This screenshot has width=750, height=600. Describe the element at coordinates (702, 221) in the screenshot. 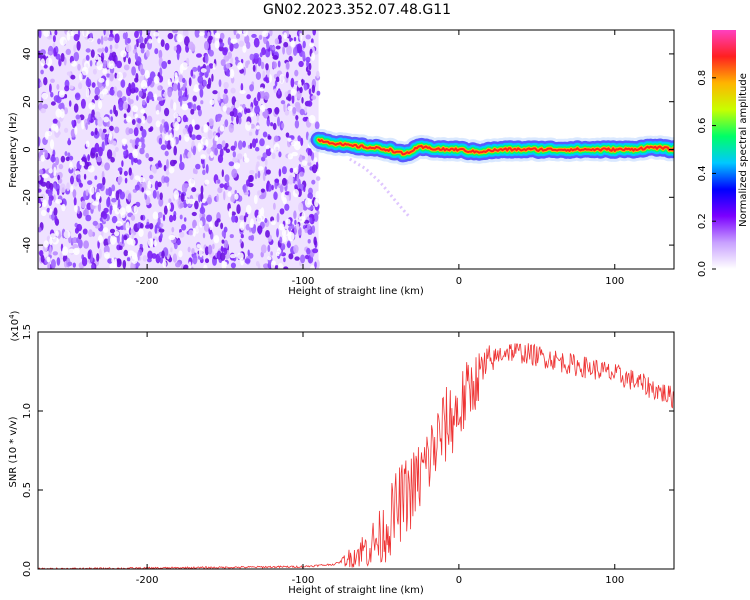

I see `colorbar-tick-label: 0.2` at that location.